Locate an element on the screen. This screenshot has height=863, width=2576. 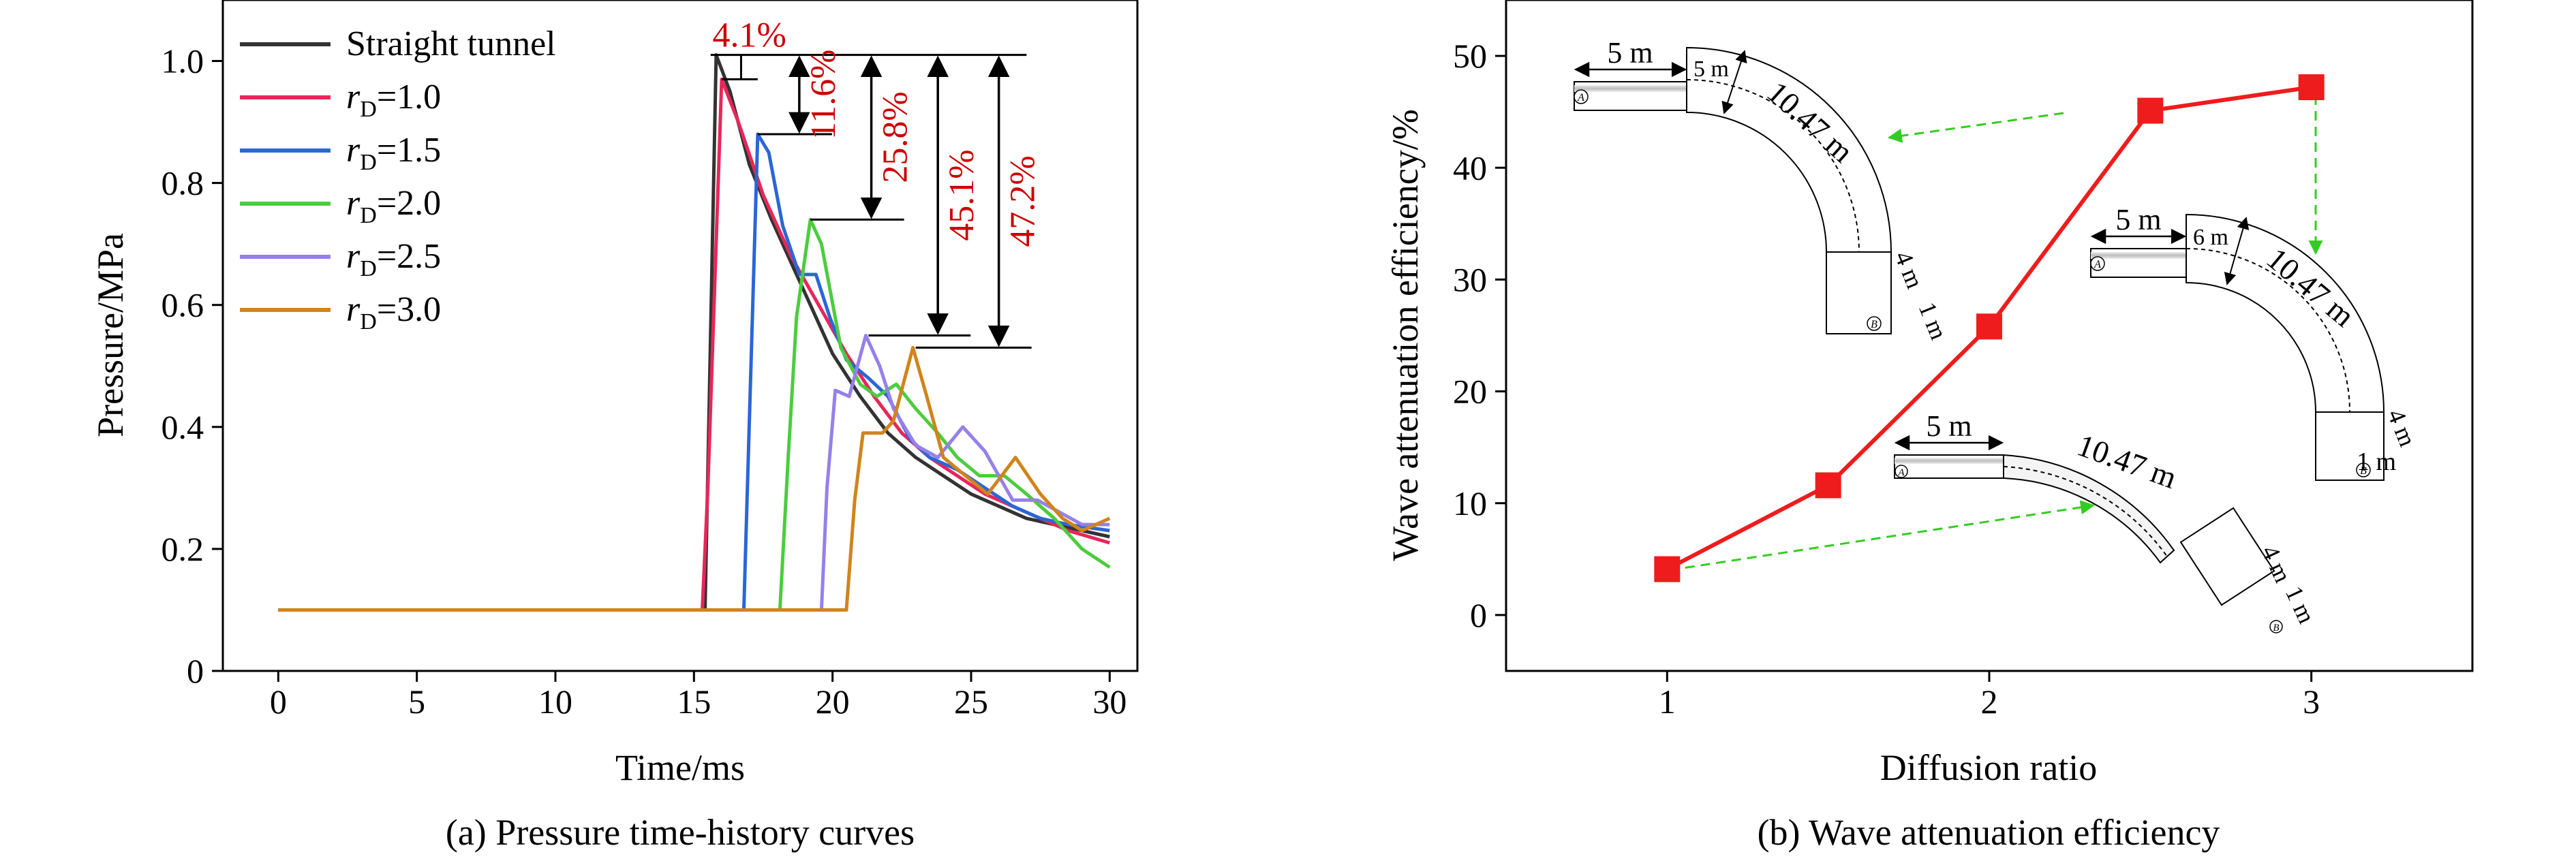
annotation-label: 11.6% is located at coordinates (823, 95).